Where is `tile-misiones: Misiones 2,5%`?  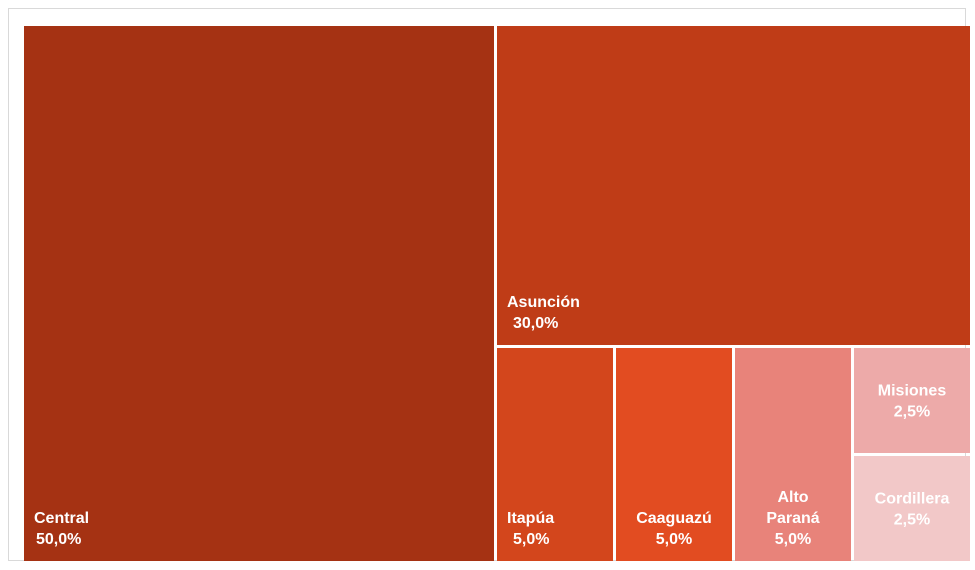
tile-misiones: Misiones 2,5% is located at coordinates (912, 400).